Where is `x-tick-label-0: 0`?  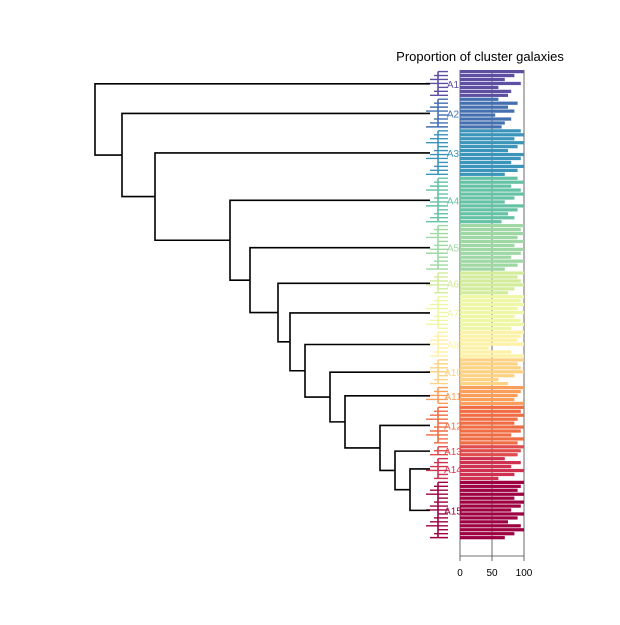
x-tick-label-0: 0 is located at coordinates (460, 573).